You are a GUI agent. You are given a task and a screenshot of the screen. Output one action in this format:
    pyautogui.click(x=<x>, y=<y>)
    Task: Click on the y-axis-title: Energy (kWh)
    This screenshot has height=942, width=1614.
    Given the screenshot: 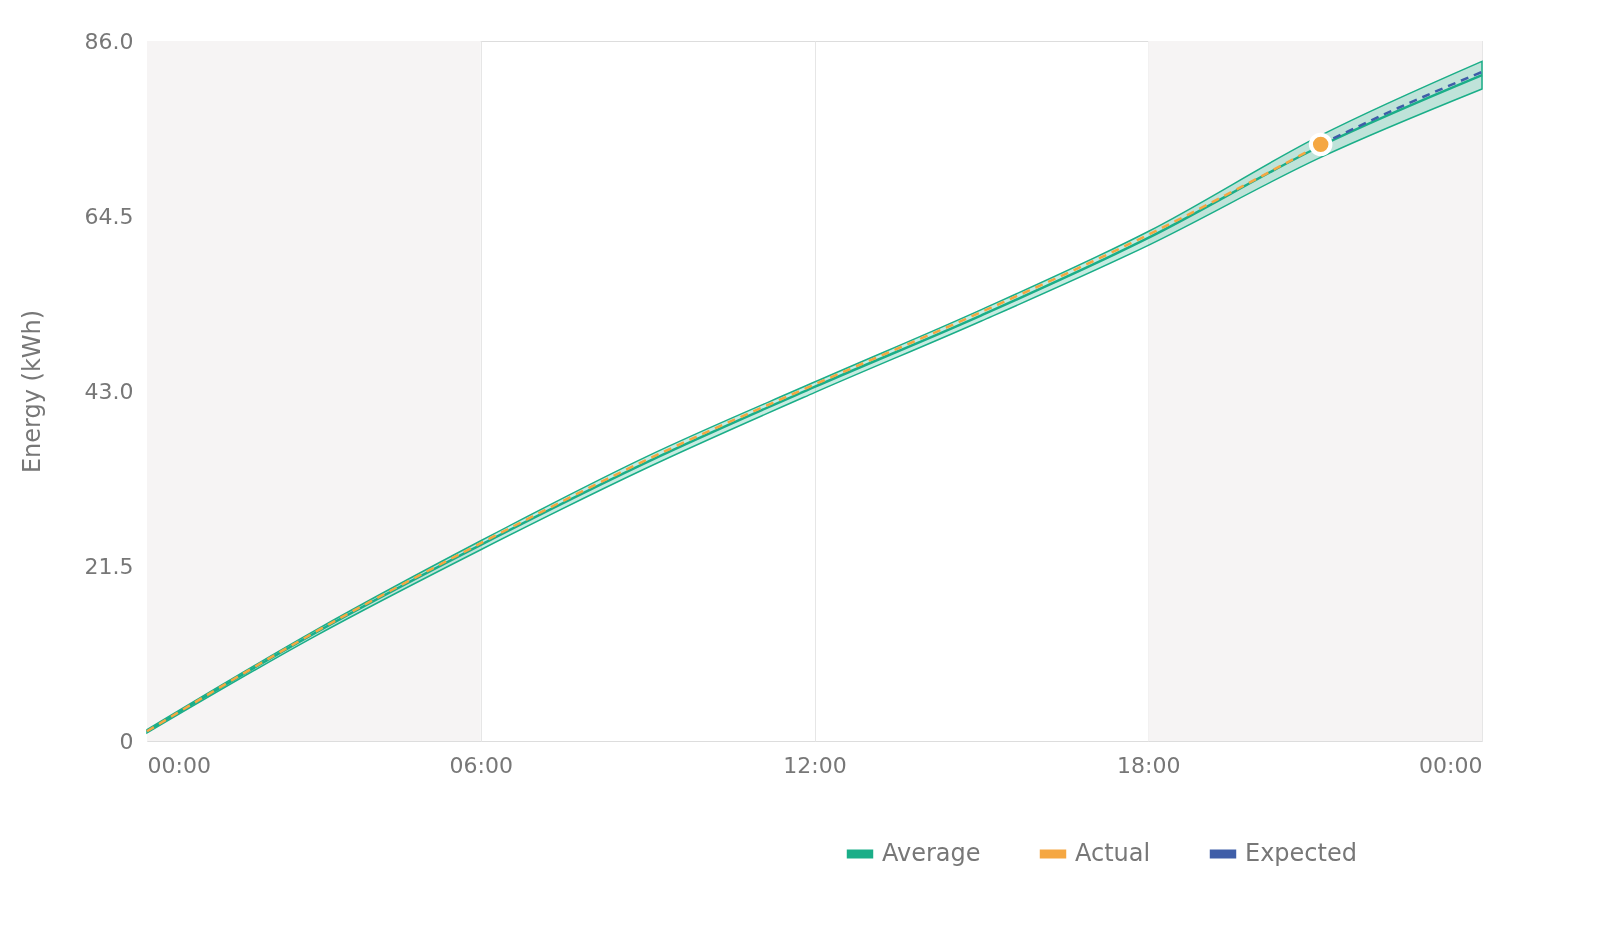 What is the action you would take?
    pyautogui.click(x=31, y=391)
    